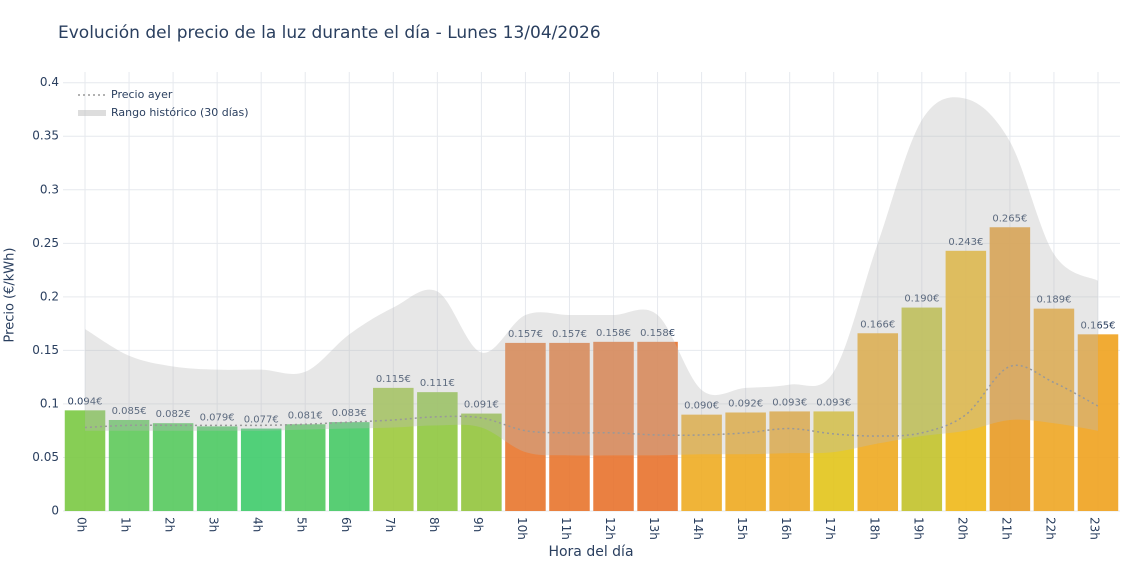 The height and width of the screenshot is (574, 1140). What do you see at coordinates (49, 189) in the screenshot?
I see `y-tick-label: 0.3` at bounding box center [49, 189].